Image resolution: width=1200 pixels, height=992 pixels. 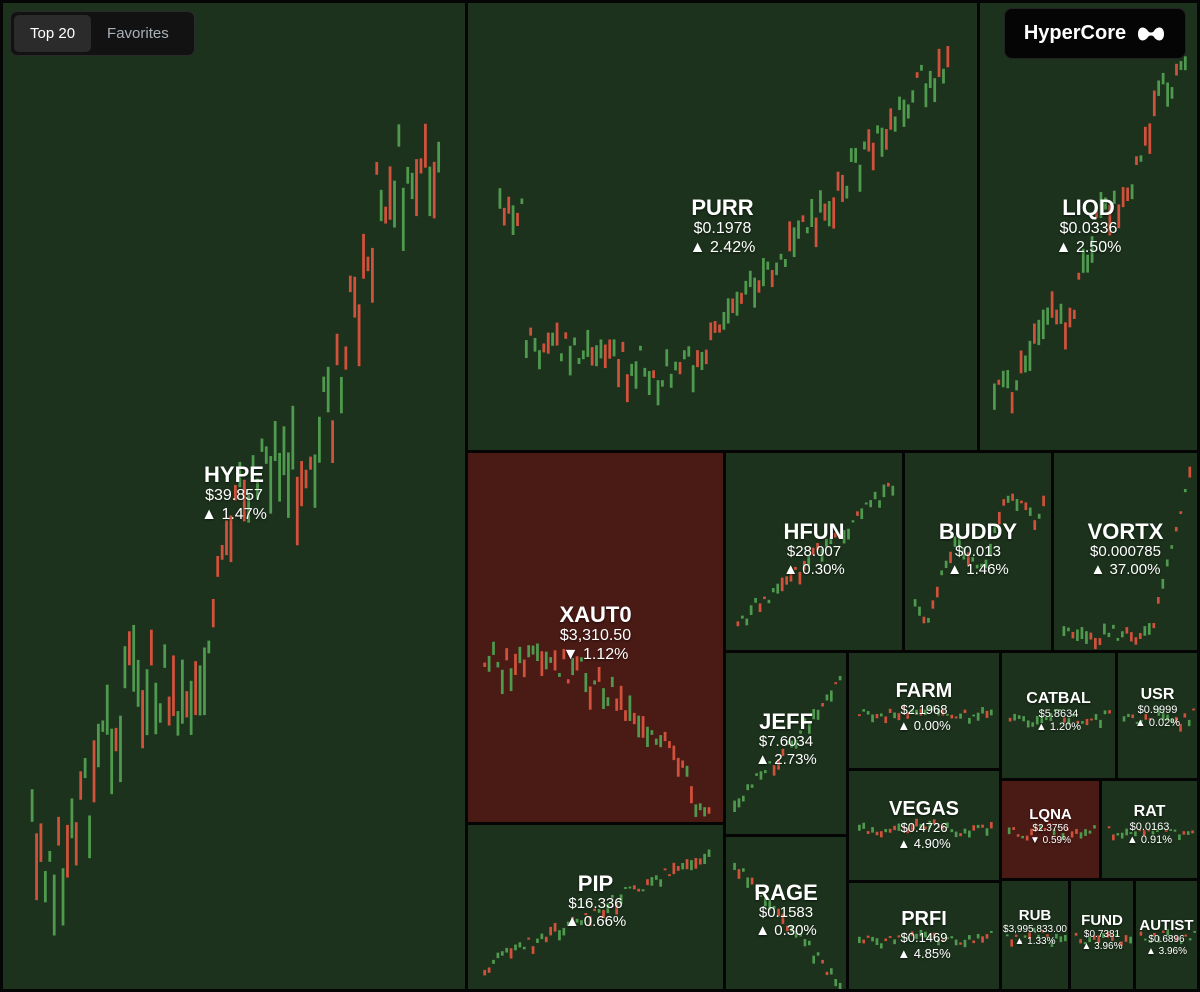 What do you see at coordinates (53, 33) in the screenshot?
I see `tab-top-20: Top 20` at bounding box center [53, 33].